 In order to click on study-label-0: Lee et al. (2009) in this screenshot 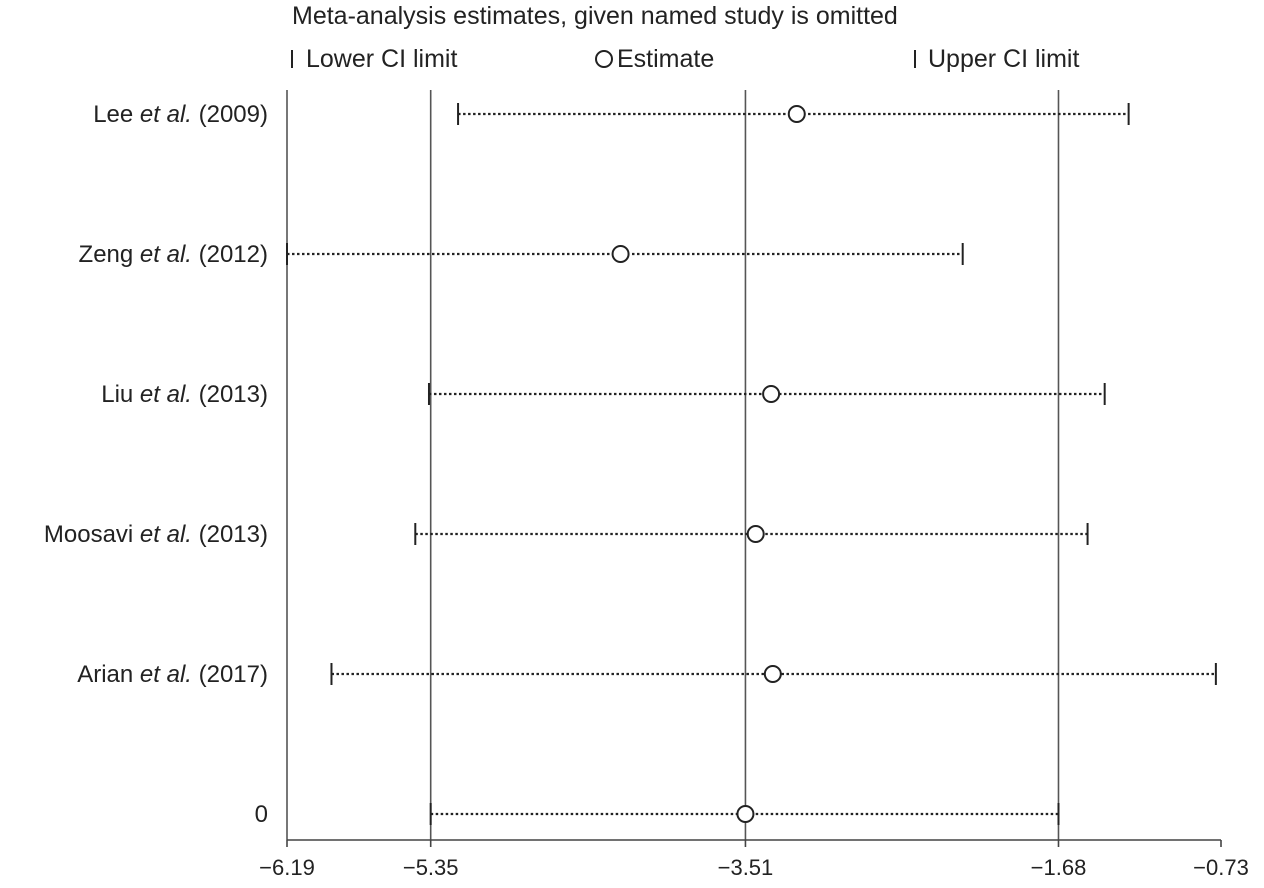, I will do `click(180, 114)`.